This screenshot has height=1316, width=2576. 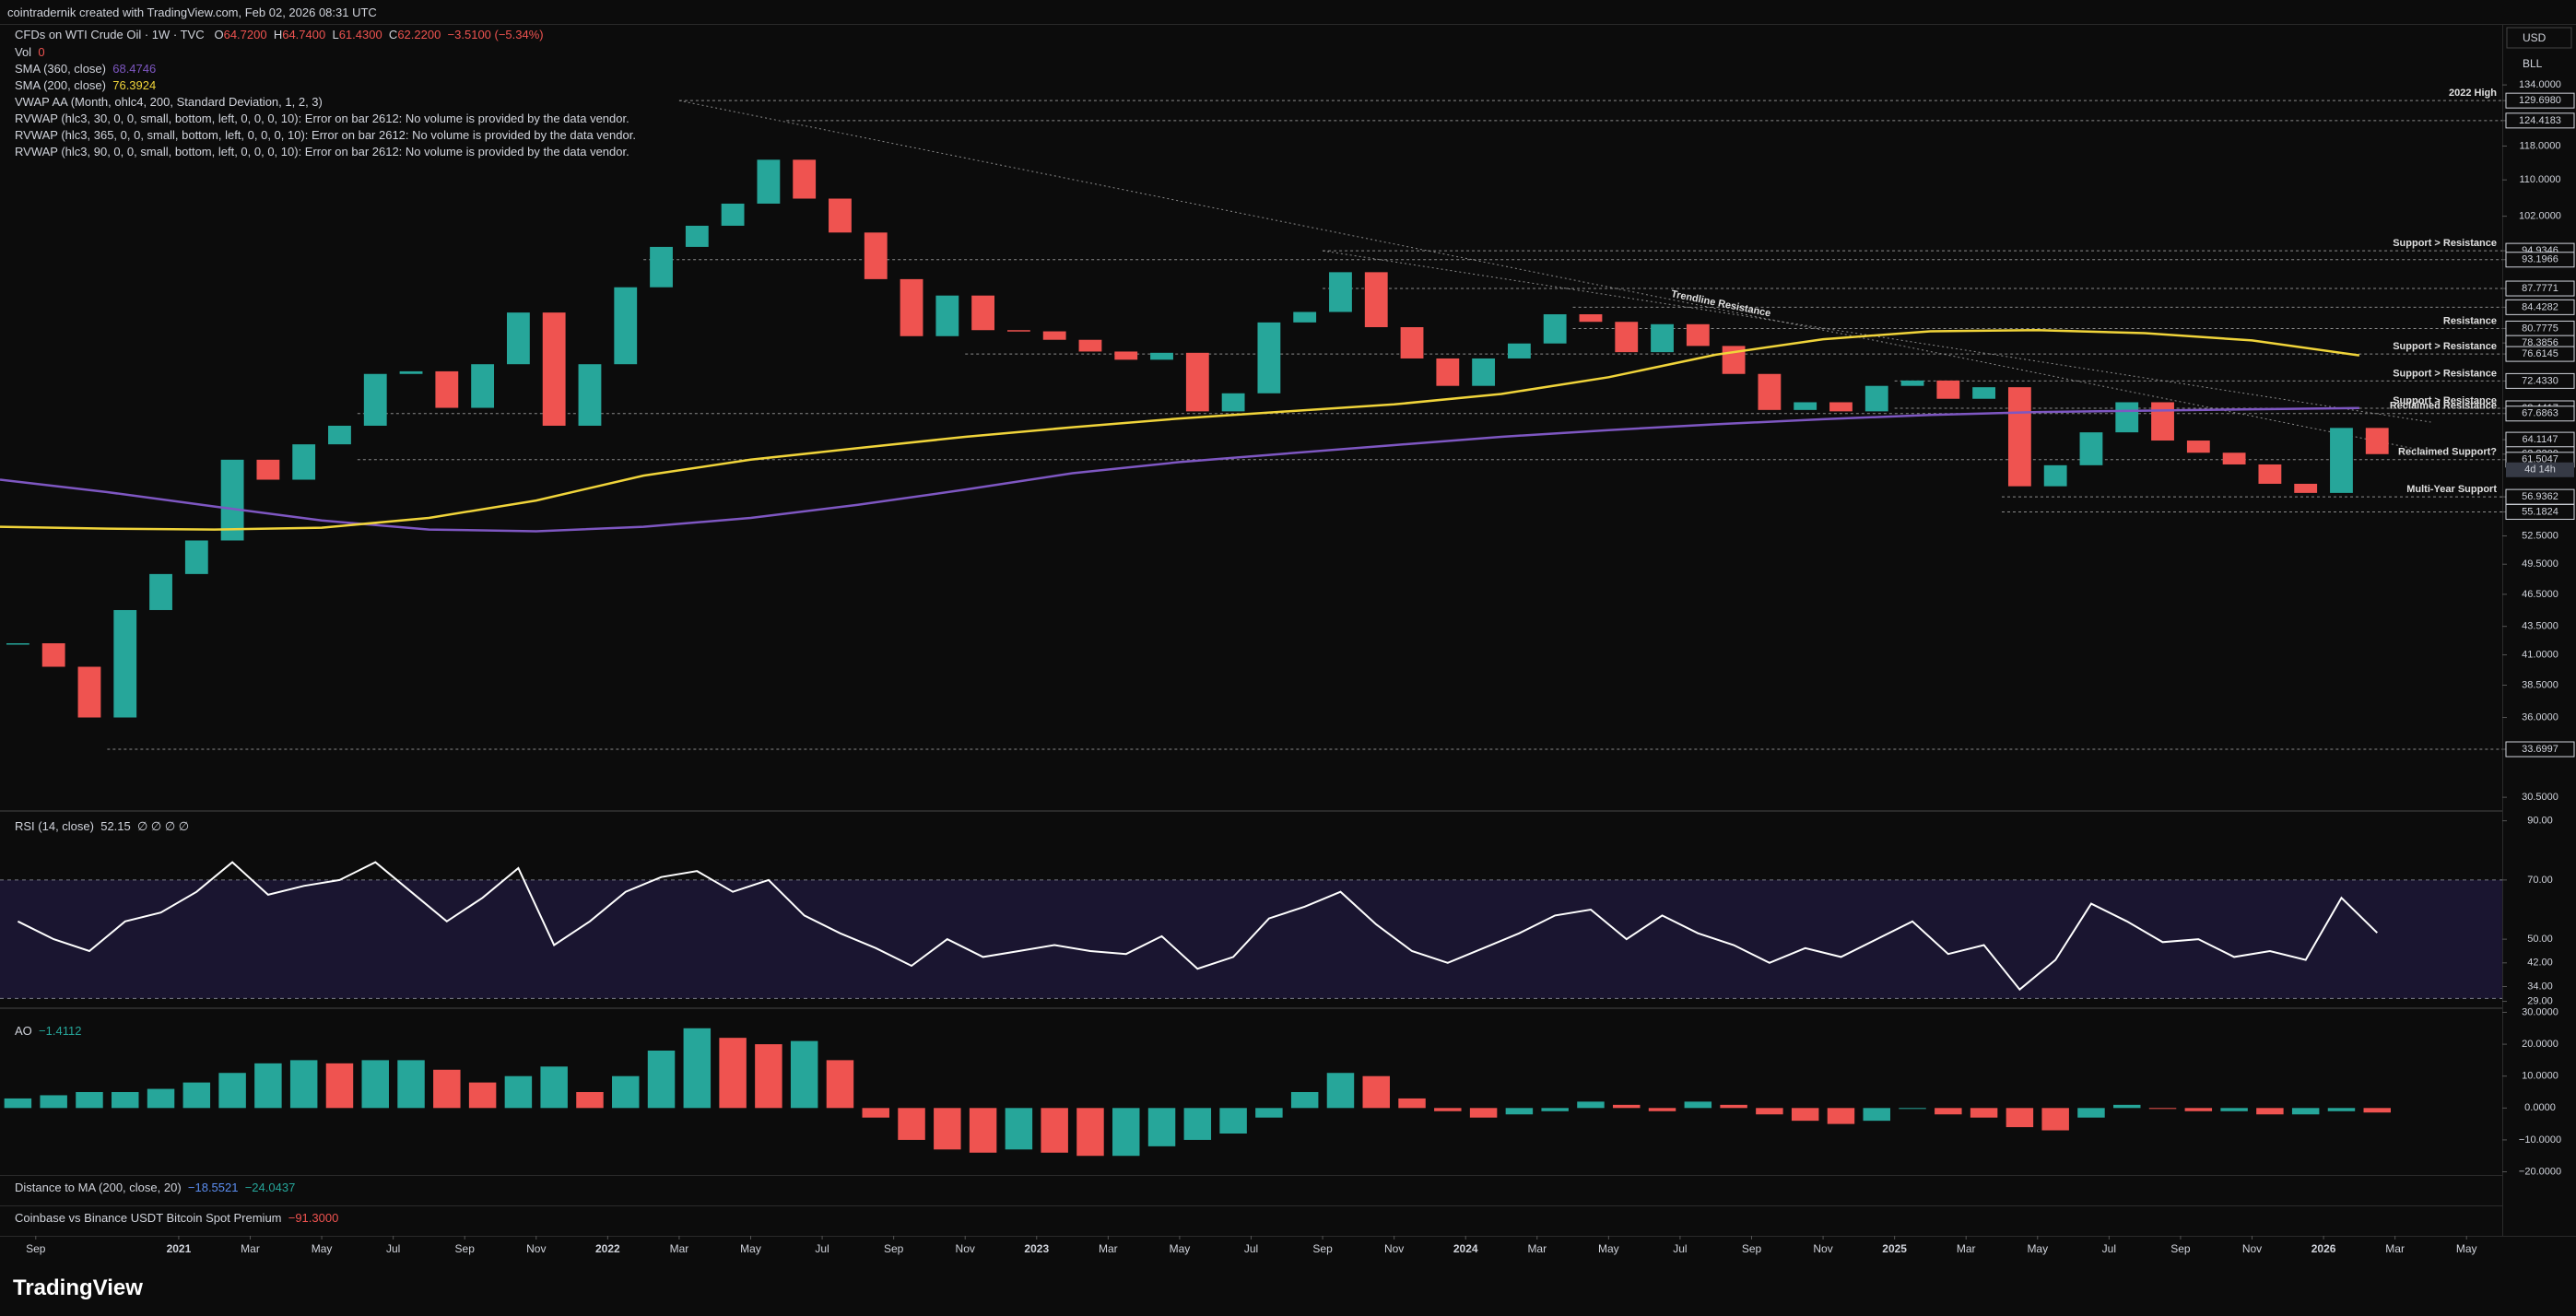 What do you see at coordinates (24, 1031) in the screenshot?
I see `ao-label: AO` at bounding box center [24, 1031].